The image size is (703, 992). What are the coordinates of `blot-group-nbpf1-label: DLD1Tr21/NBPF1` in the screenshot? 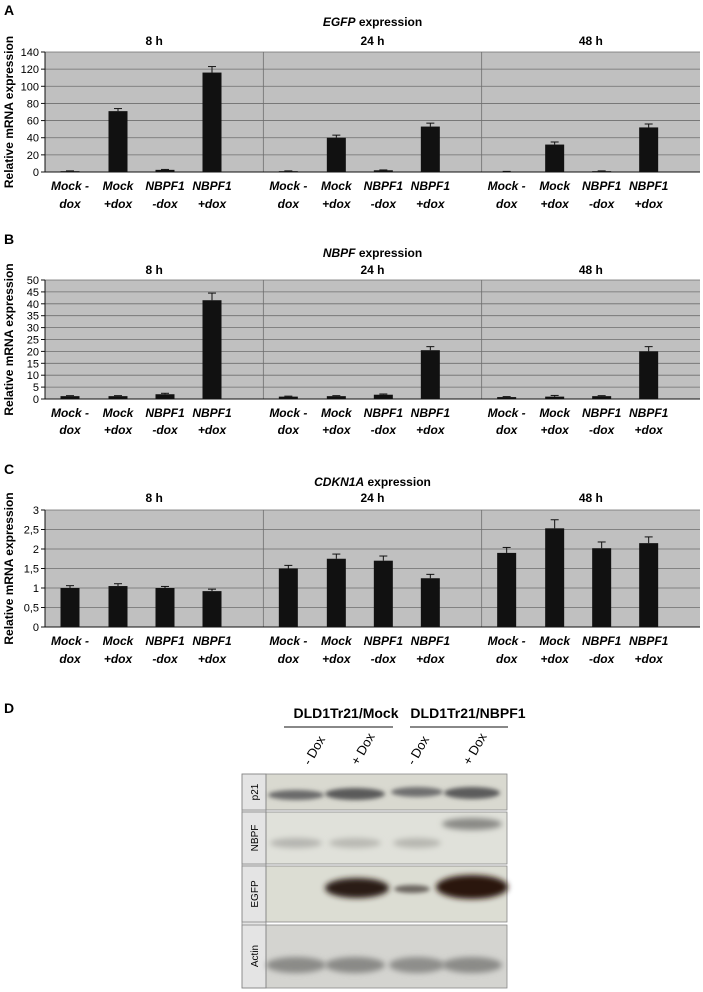 It's located at (467, 713).